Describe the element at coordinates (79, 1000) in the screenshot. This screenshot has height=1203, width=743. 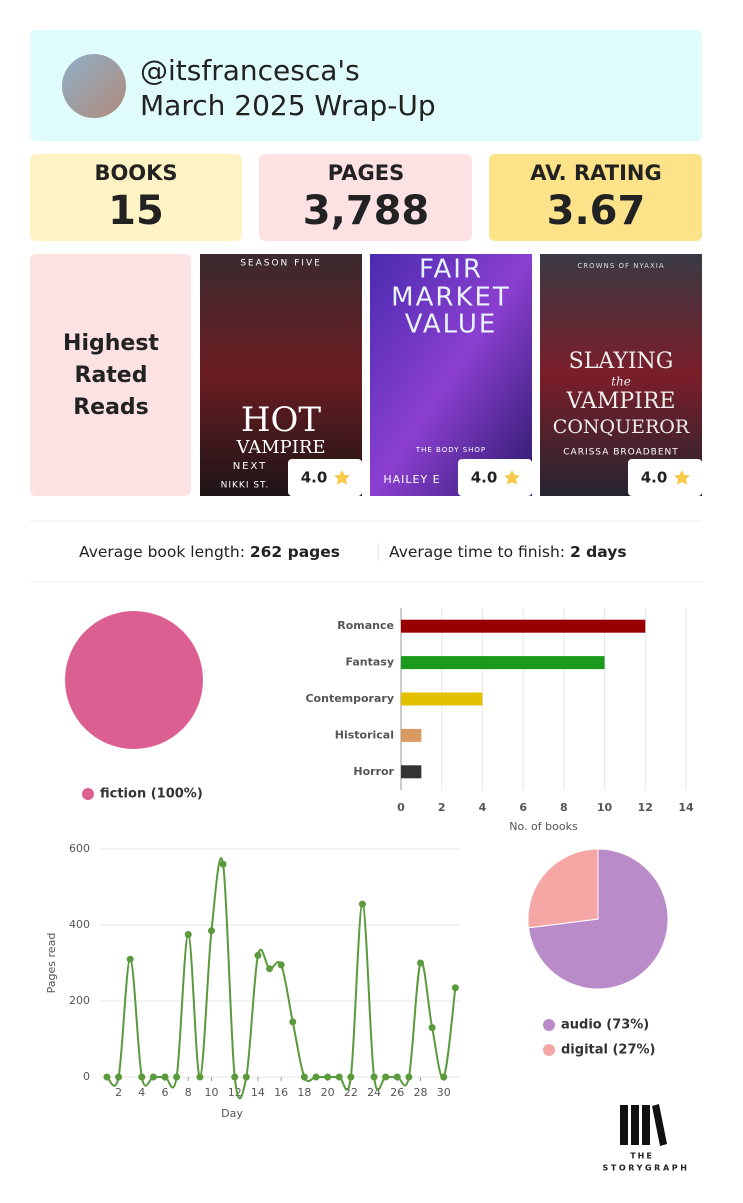
I see `y-tick-label: 200` at that location.